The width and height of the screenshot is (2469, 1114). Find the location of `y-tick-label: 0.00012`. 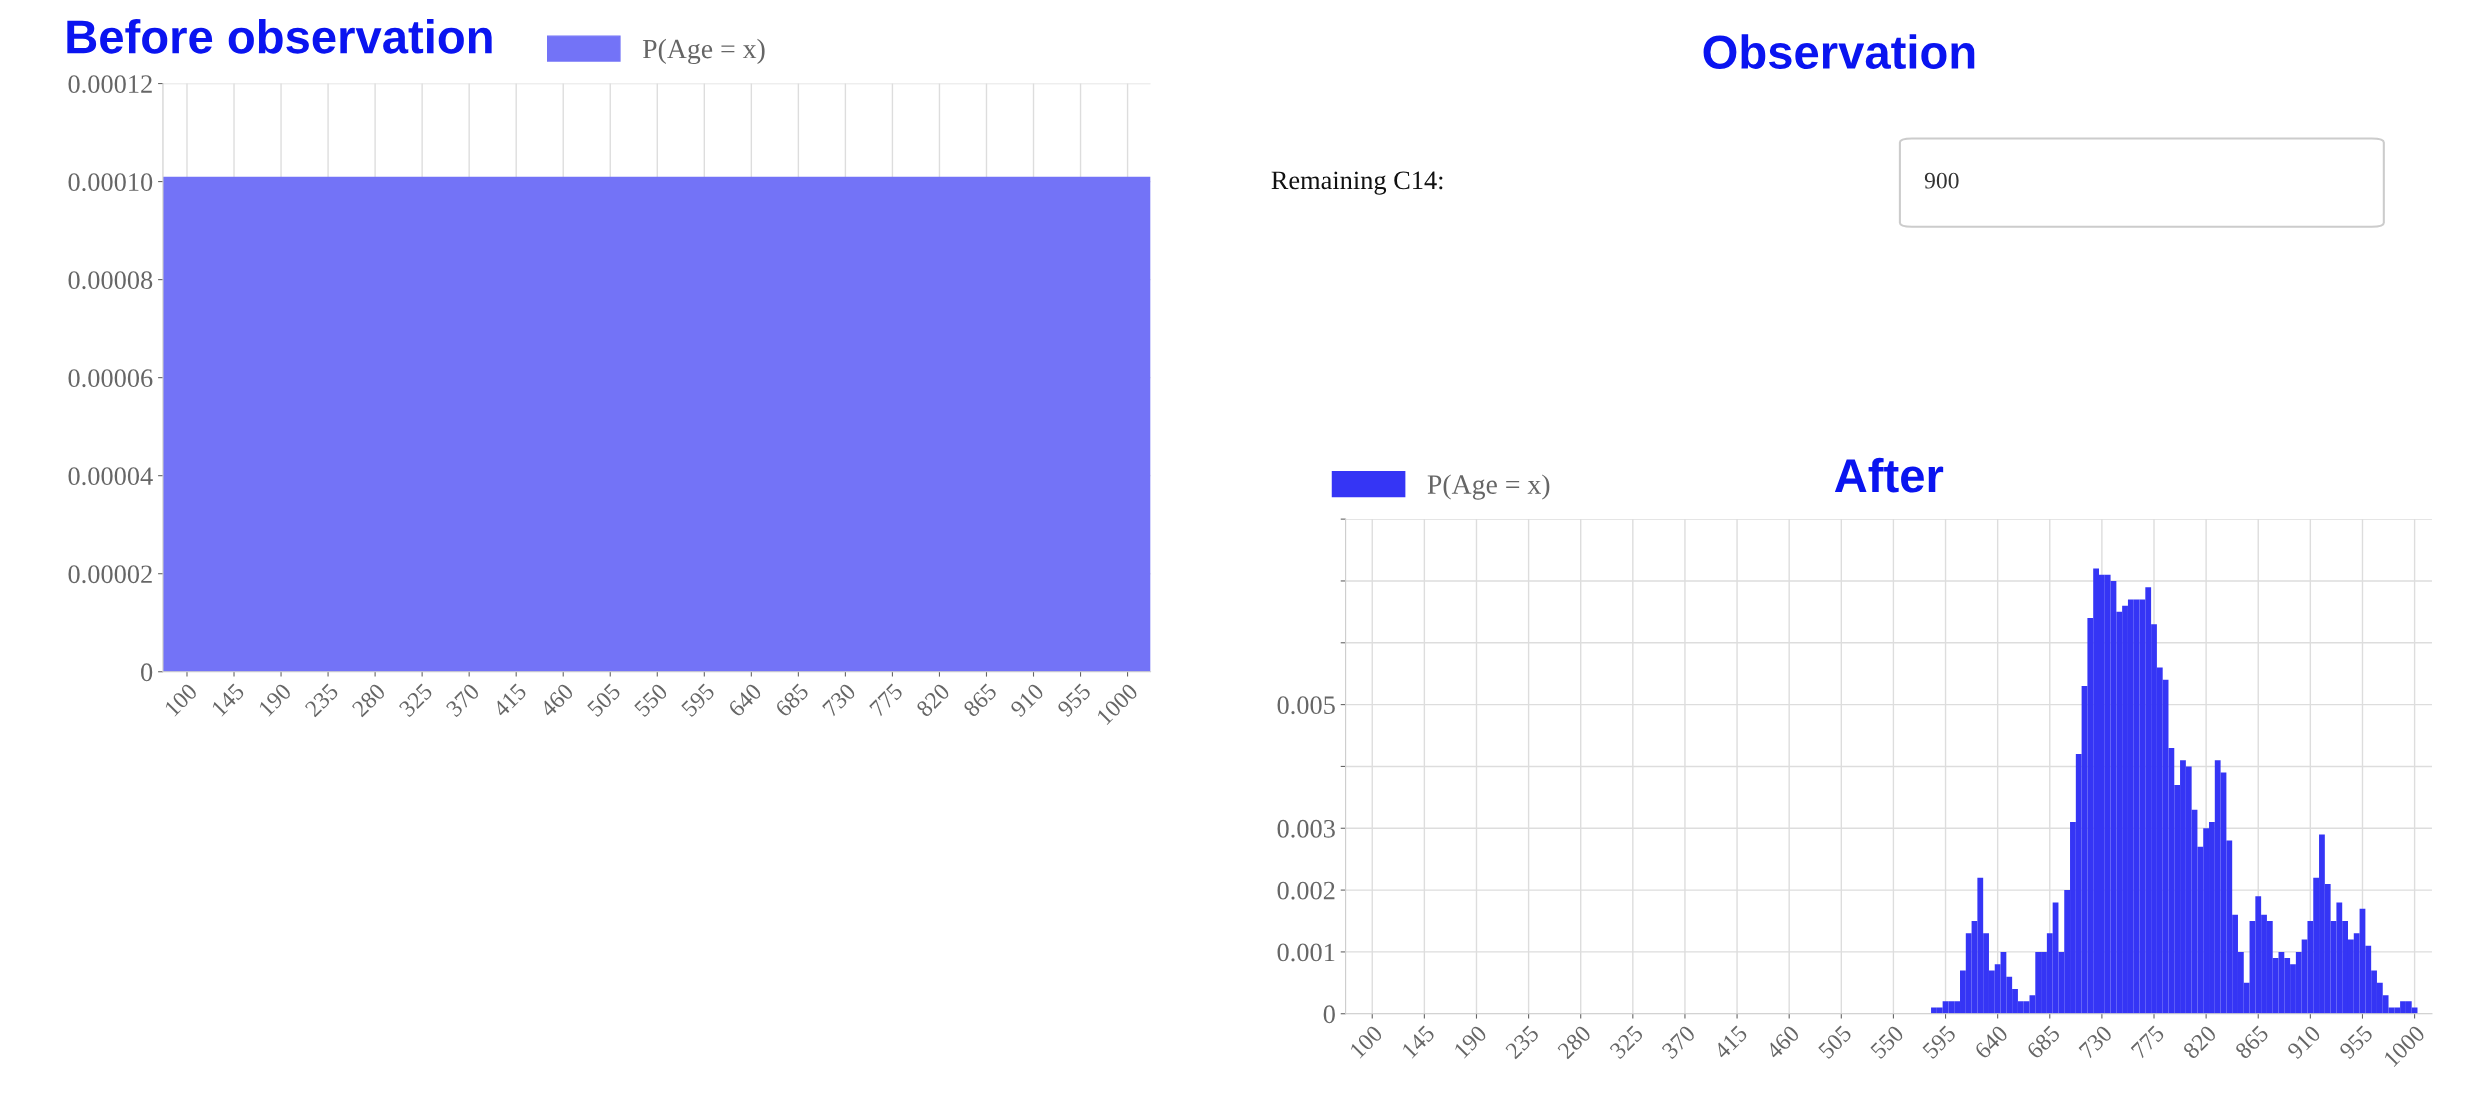

y-tick-label: 0.00012 is located at coordinates (110, 84).